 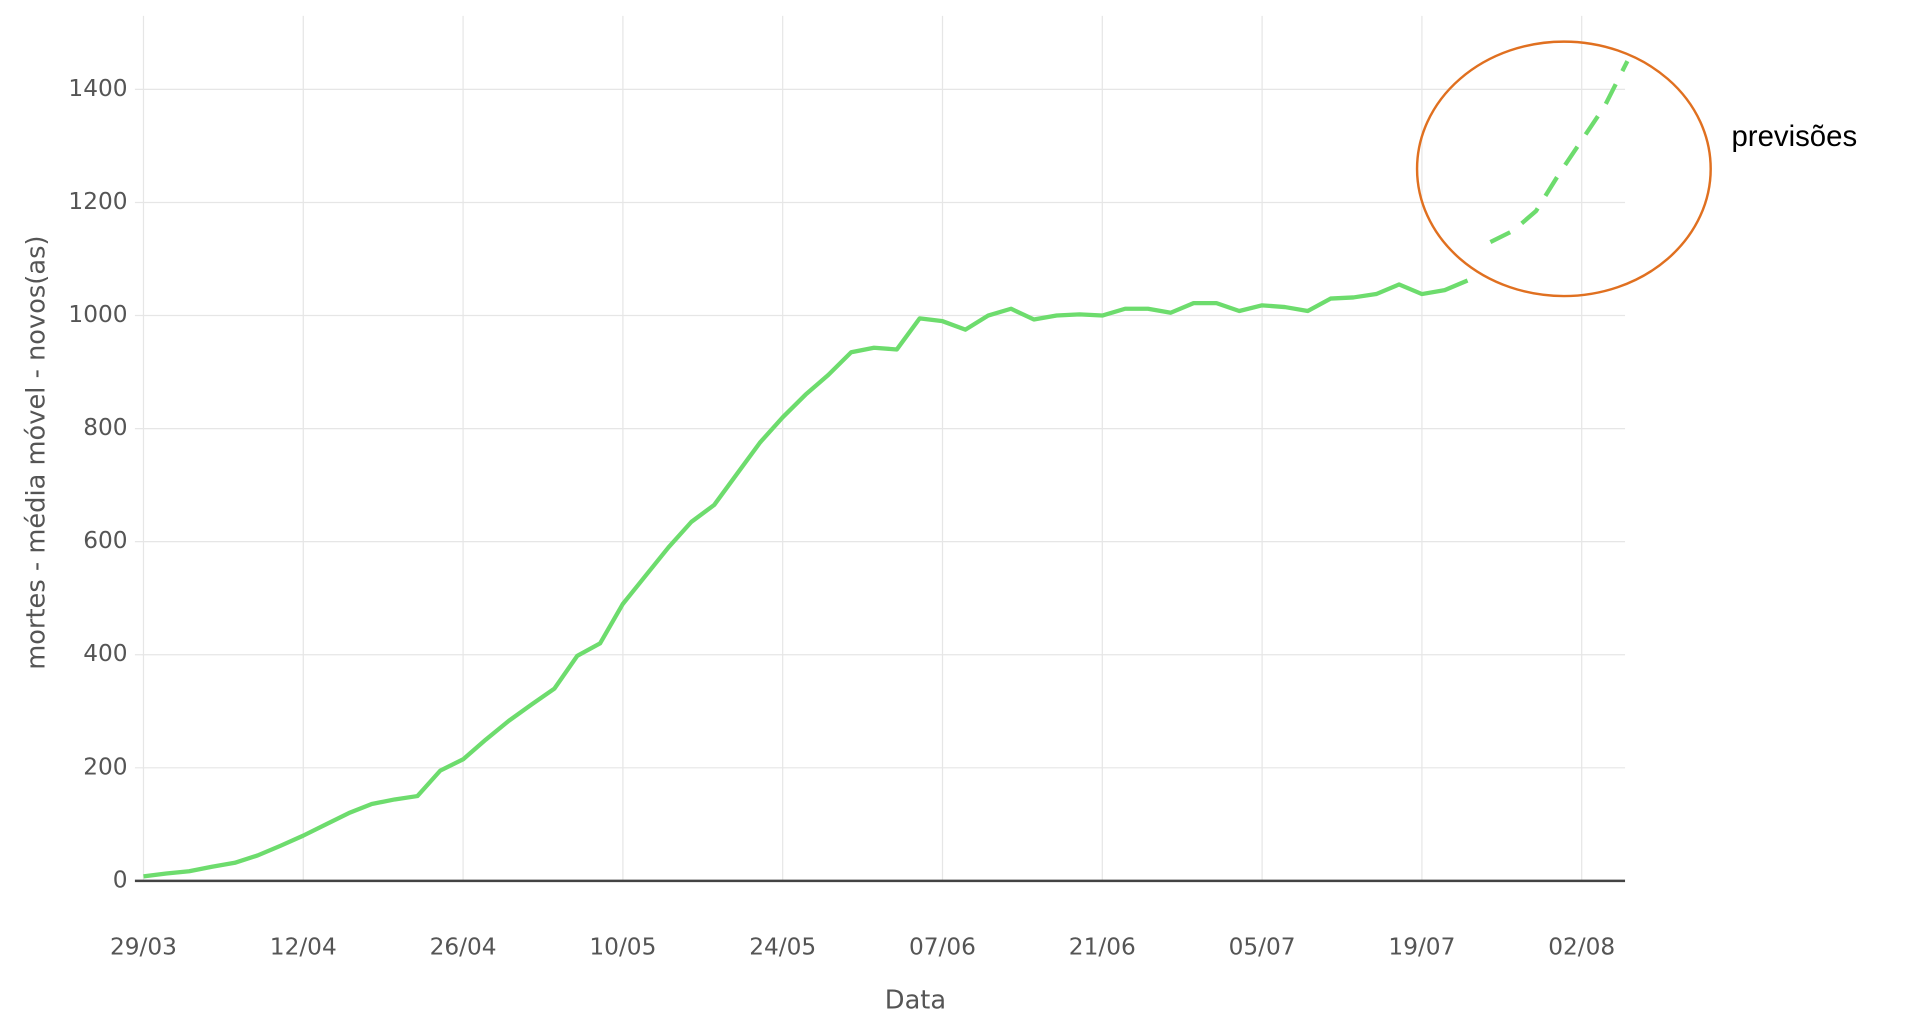 What do you see at coordinates (942, 947) in the screenshot?
I see `x-tick-label: 07/06` at bounding box center [942, 947].